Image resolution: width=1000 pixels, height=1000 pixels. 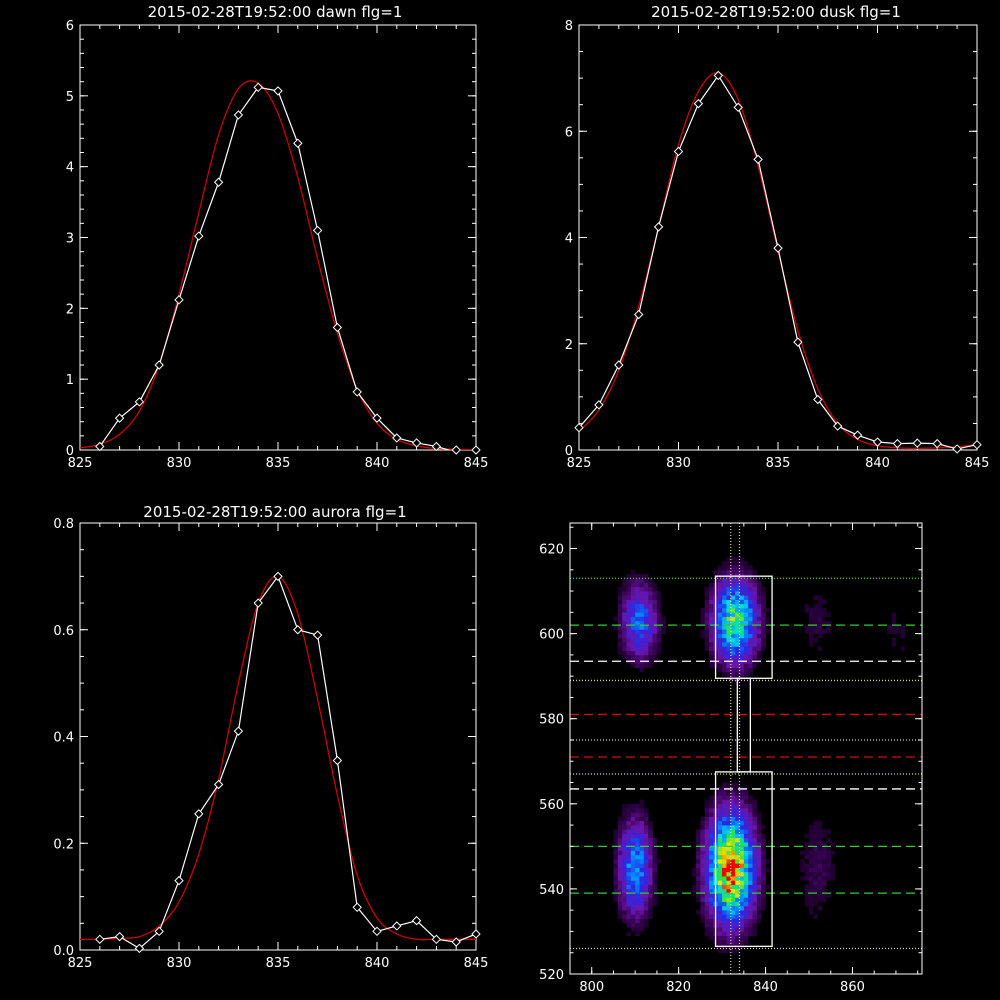 What do you see at coordinates (63, 951) in the screenshot?
I see `aurora-y-tick-label: 0.0` at bounding box center [63, 951].